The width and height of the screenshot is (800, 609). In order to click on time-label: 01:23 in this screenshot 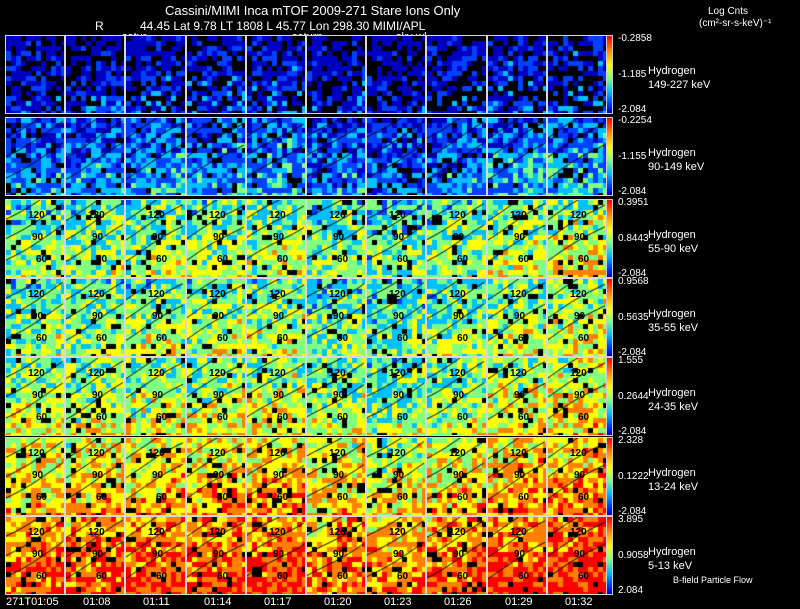, I will do `click(398, 602)`.